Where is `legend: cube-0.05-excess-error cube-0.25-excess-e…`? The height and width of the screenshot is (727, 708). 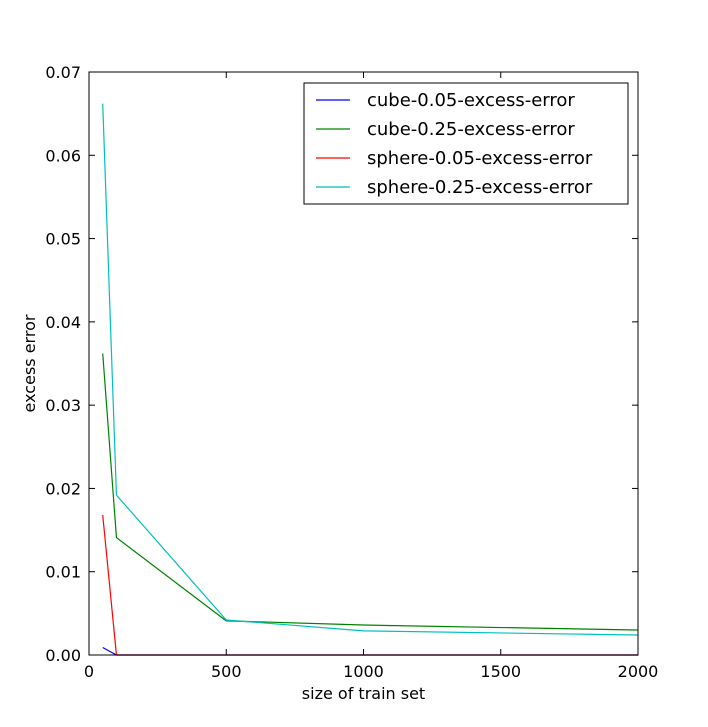 legend: cube-0.05-excess-error cube-0.25-excess-e… is located at coordinates (466, 143).